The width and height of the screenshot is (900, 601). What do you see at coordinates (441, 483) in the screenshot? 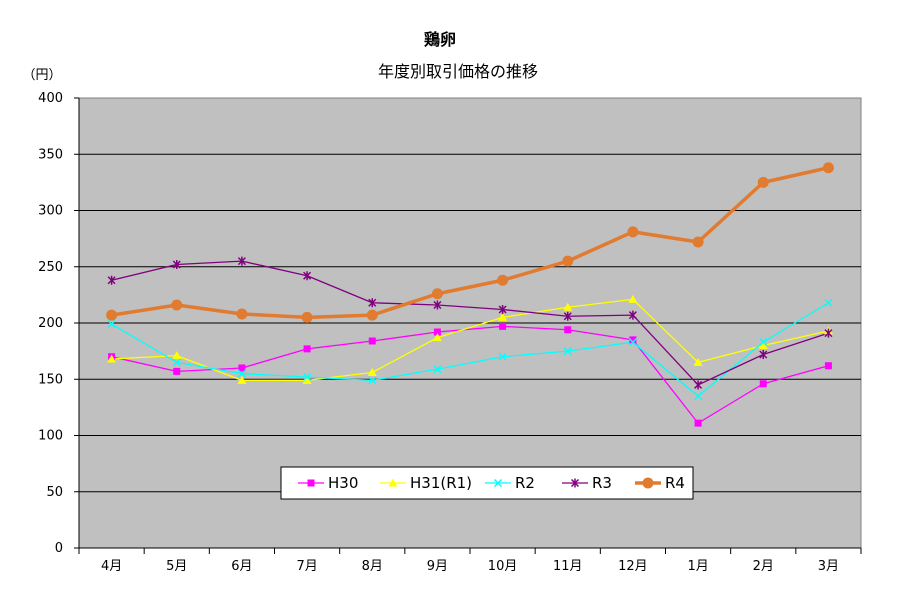
I see `legend-label: H31(R1)` at bounding box center [441, 483].